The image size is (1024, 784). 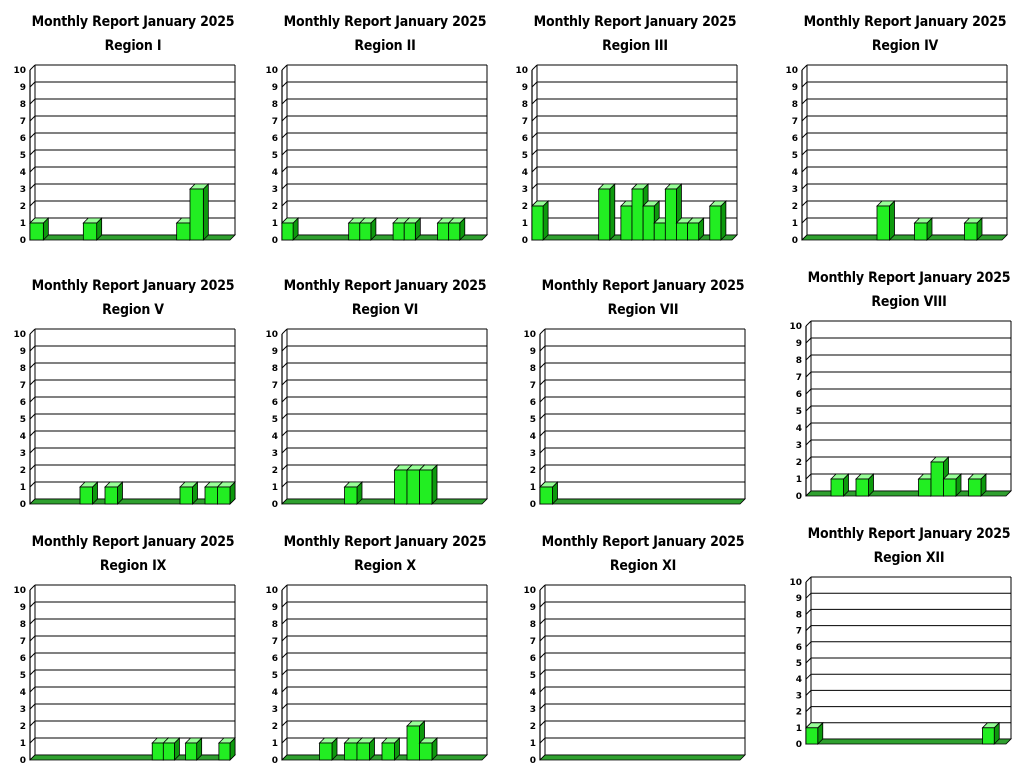 I want to click on chart-title: Monthly Report January 2025, so click(x=909, y=278).